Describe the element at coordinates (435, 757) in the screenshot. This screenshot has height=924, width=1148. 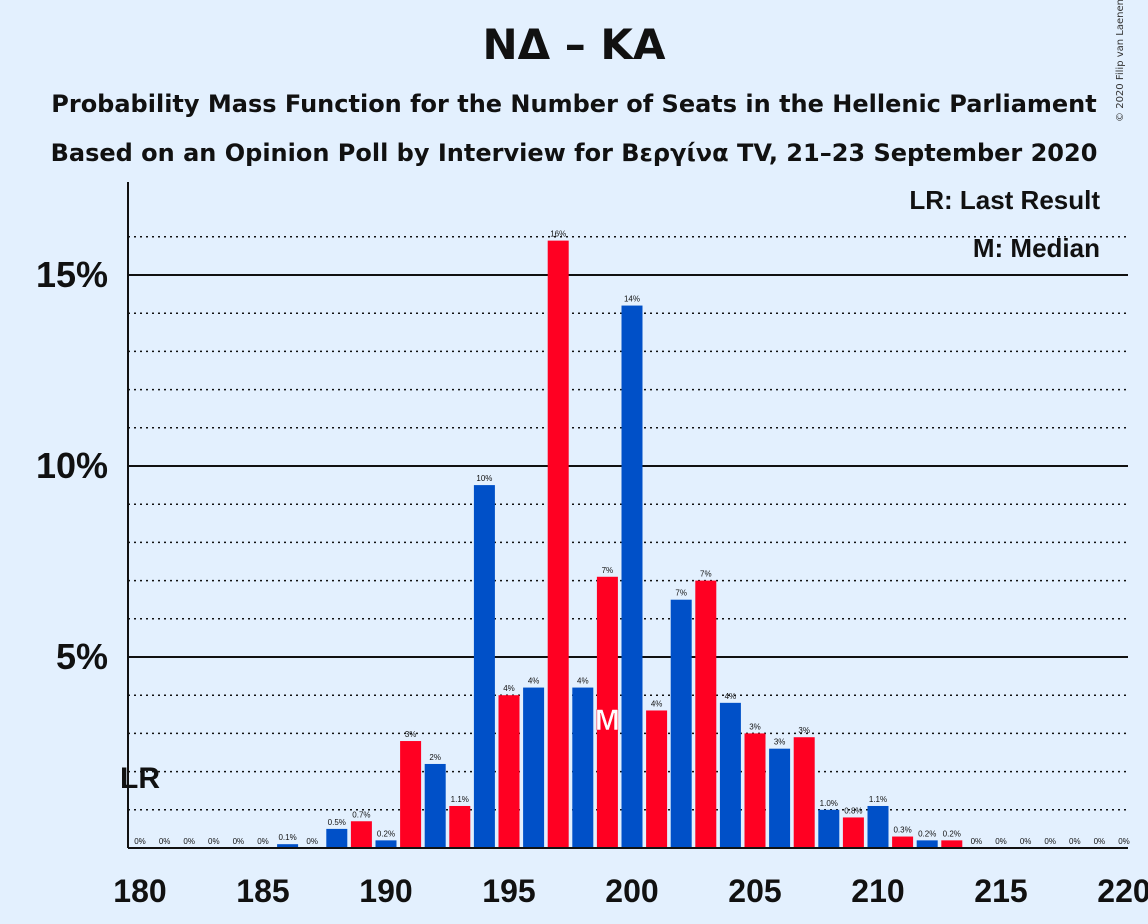
I see `bar-label-seat-192: 2%` at that location.